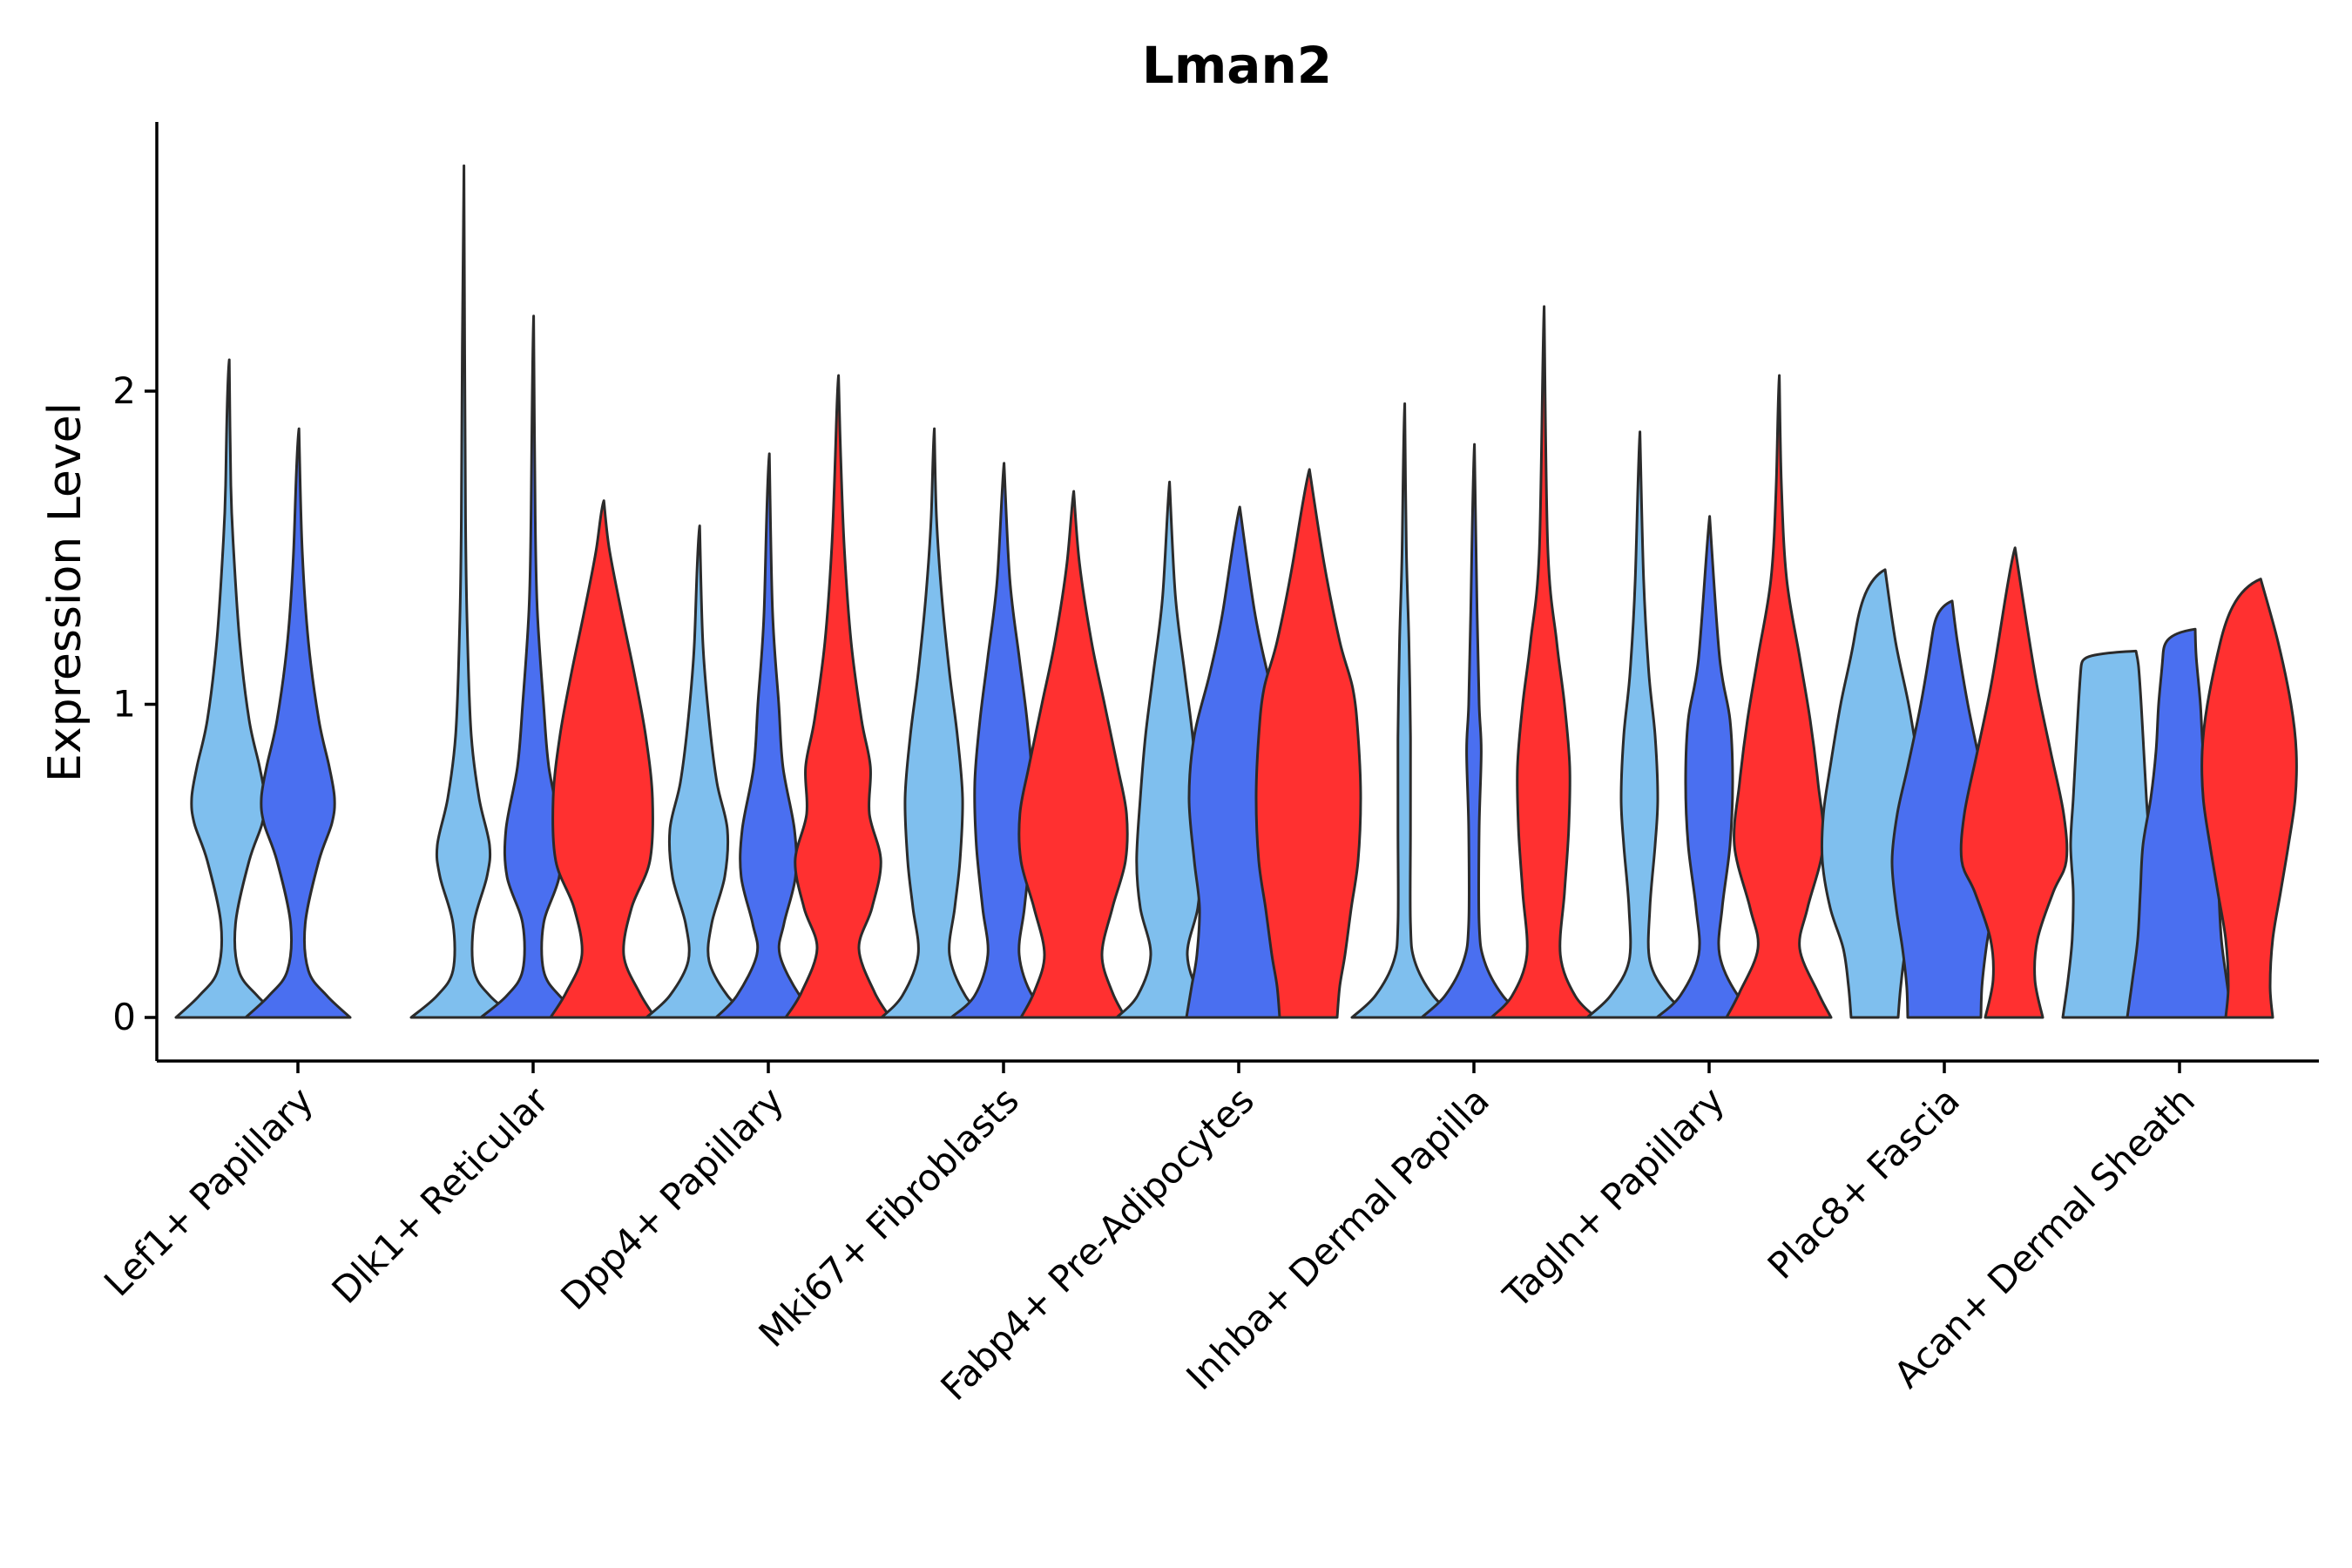 The width and height of the screenshot is (2352, 1568). I want to click on x-tick-label-2: Dpp4+ Papillary, so click(672, 1198).